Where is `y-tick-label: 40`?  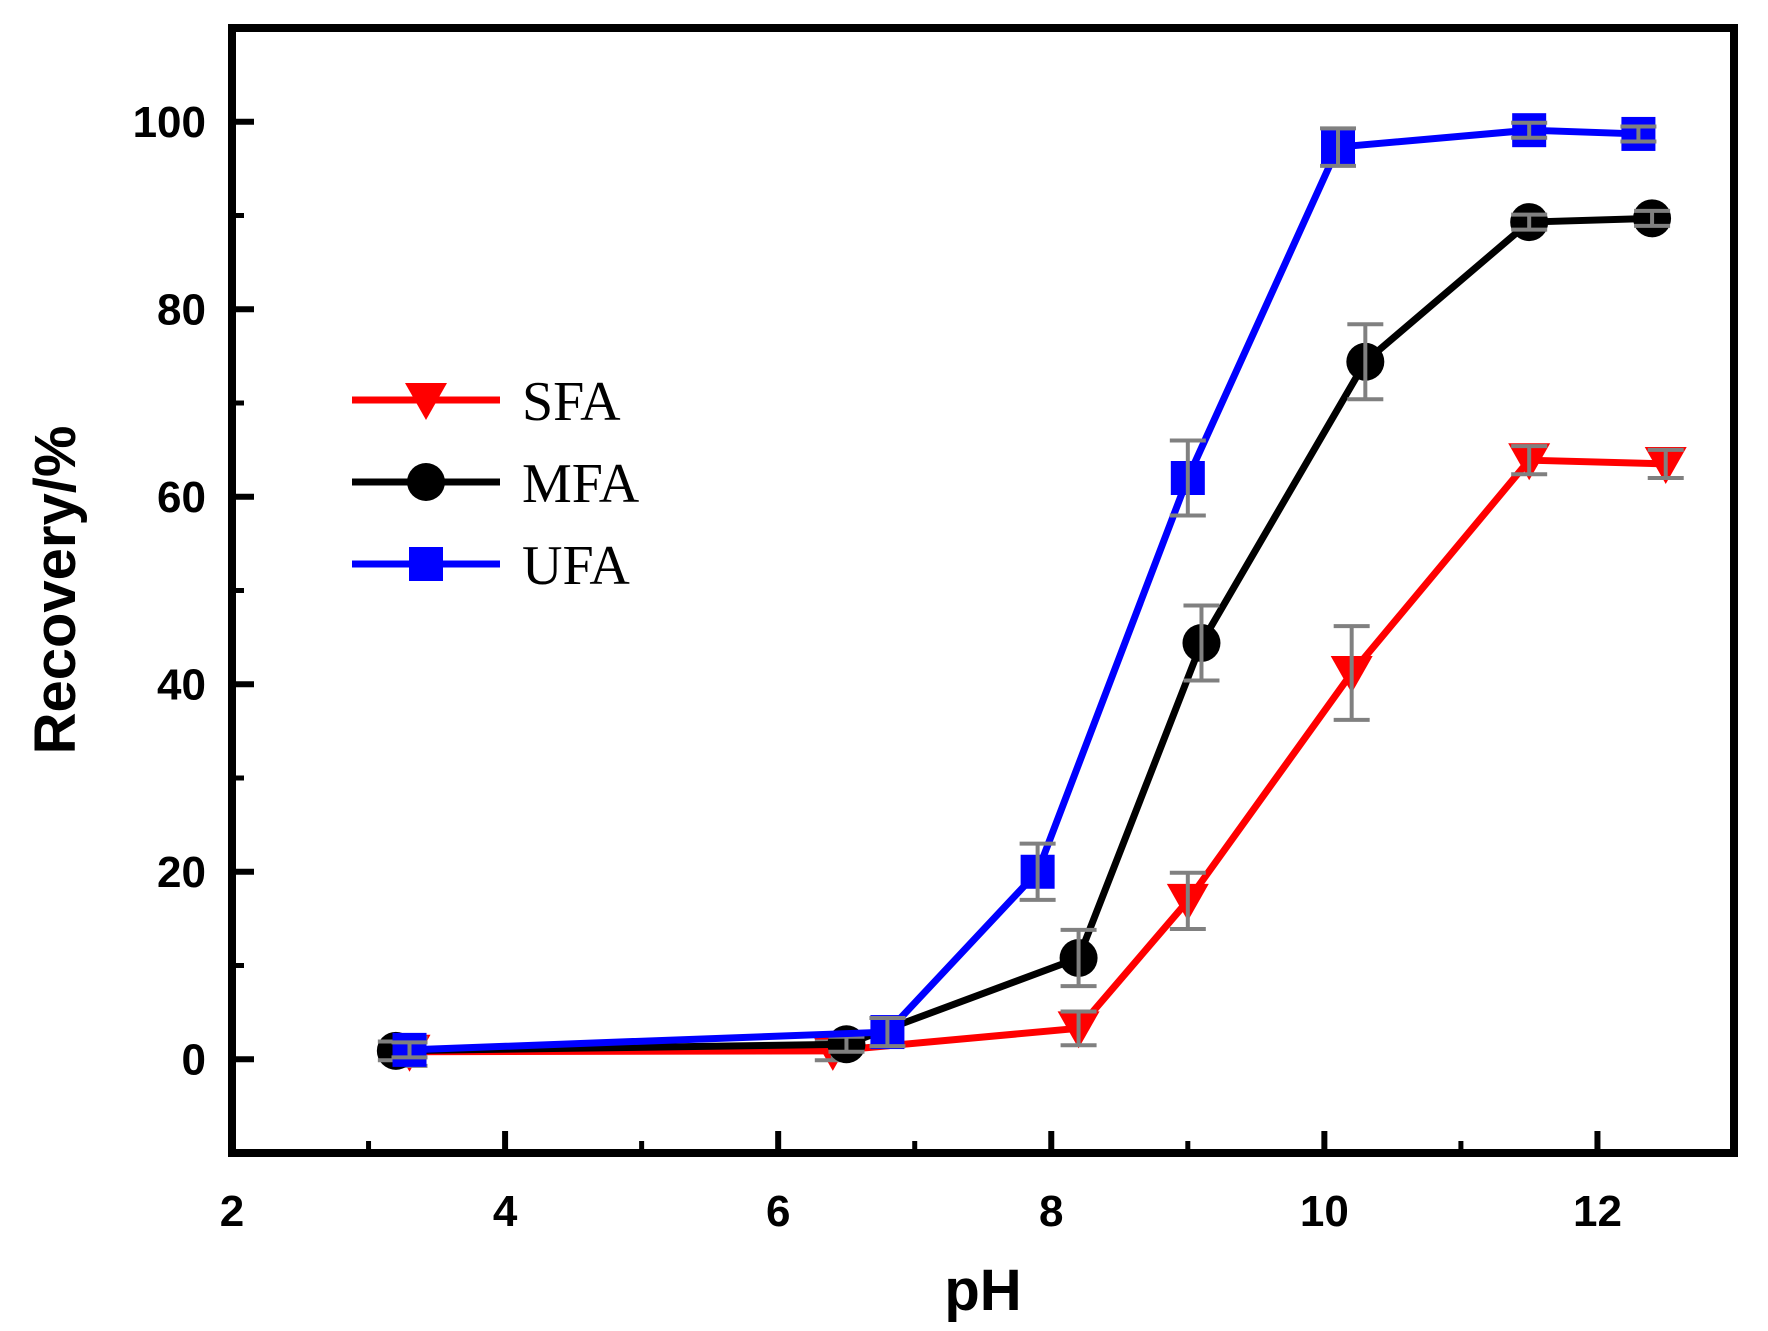 y-tick-label: 40 is located at coordinates (181, 684).